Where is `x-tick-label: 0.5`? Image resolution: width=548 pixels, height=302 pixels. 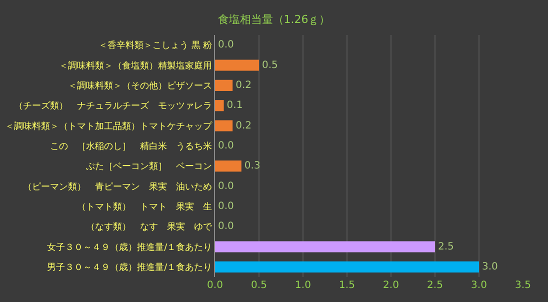 x-tick-label: 0.5 is located at coordinates (259, 285).